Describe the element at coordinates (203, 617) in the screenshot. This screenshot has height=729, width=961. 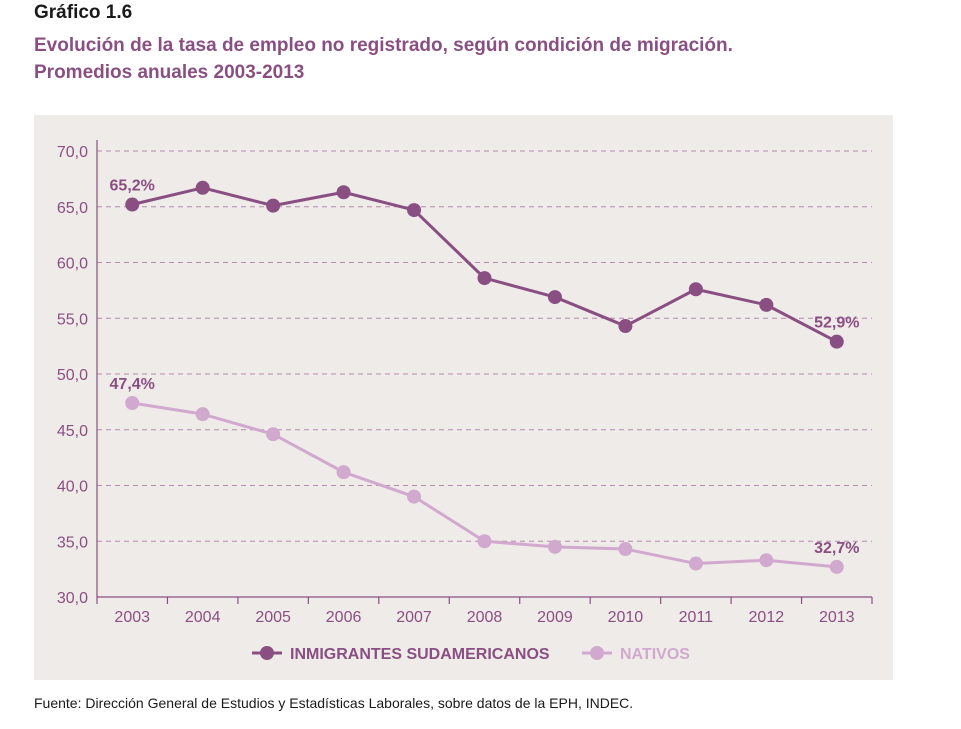
I see `x-tick-label: 2004` at that location.